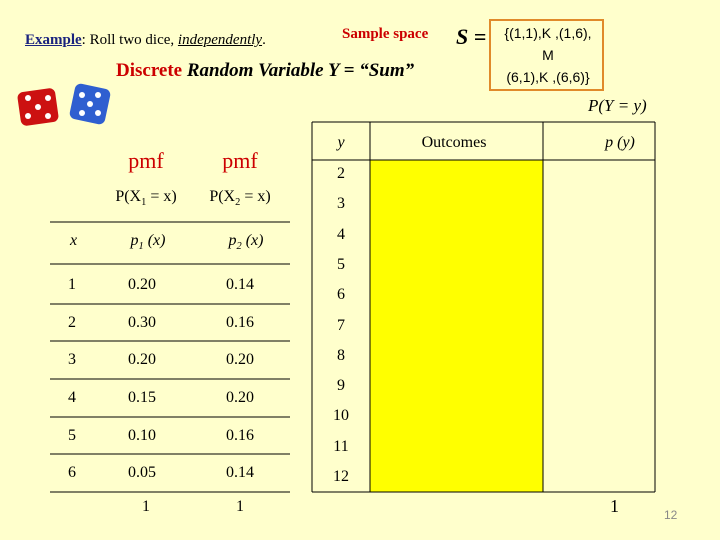 This screenshot has height=540, width=720. Describe the element at coordinates (617, 105) in the screenshot. I see `right-table-caption: P(Y = y)` at that location.